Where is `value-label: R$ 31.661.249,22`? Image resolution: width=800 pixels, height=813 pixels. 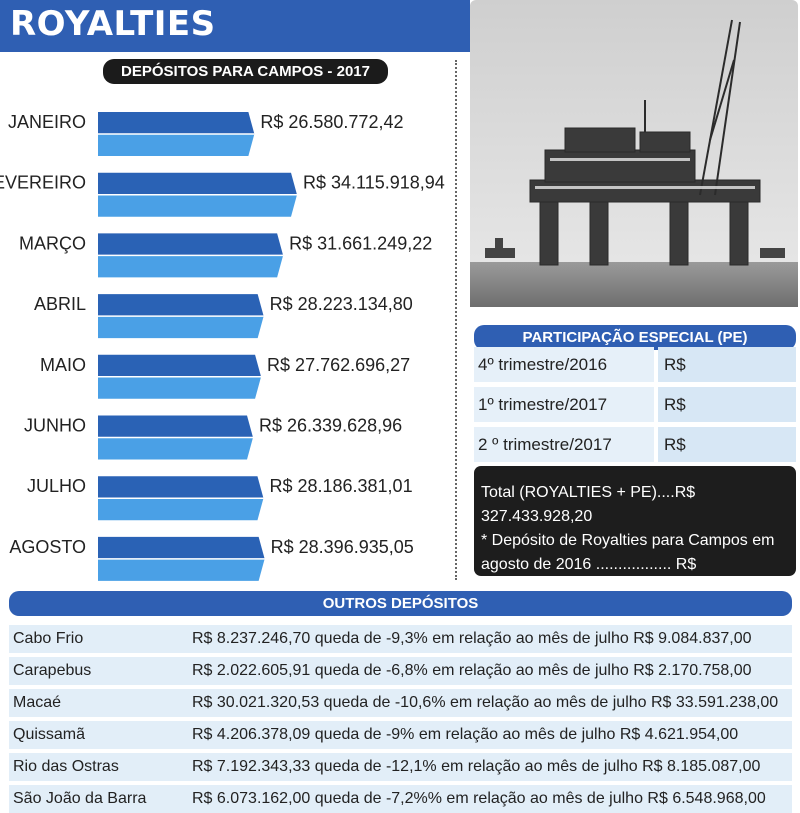
value-label: R$ 31.661.249,22 is located at coordinates (360, 243).